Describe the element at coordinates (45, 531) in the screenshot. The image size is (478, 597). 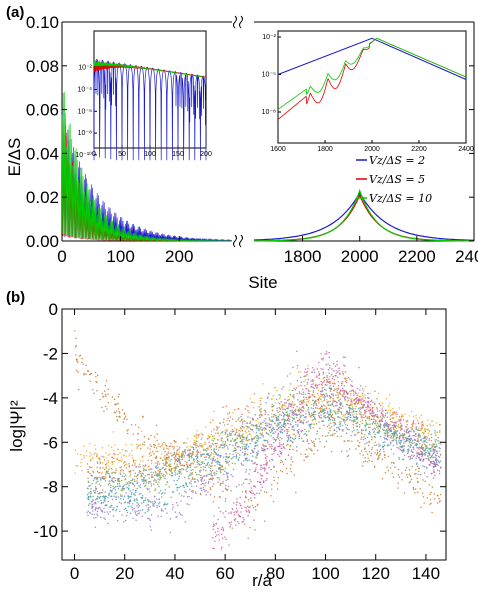
I see `ytick-label: -10` at that location.